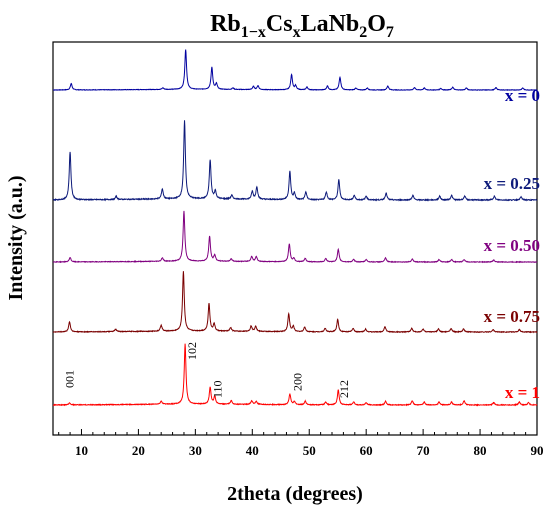  What do you see at coordinates (218, 389) in the screenshot?
I see `peak-label-110: 110` at bounding box center [218, 389].